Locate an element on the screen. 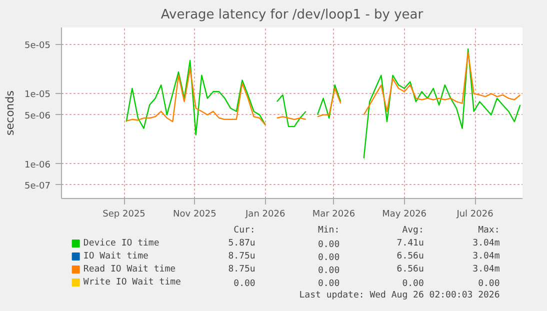 The width and height of the screenshot is (547, 311). legend-label: Device IO time is located at coordinates (121, 243).